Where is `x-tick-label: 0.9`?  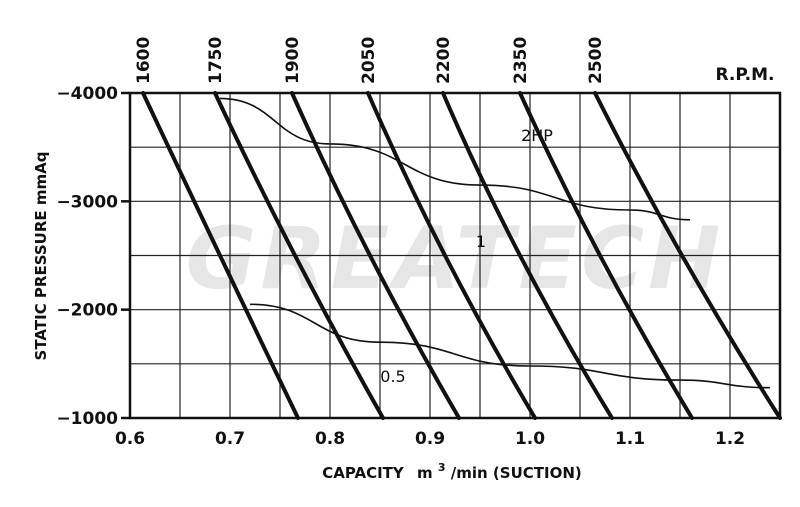 x-tick-label: 0.9 is located at coordinates (430, 439).